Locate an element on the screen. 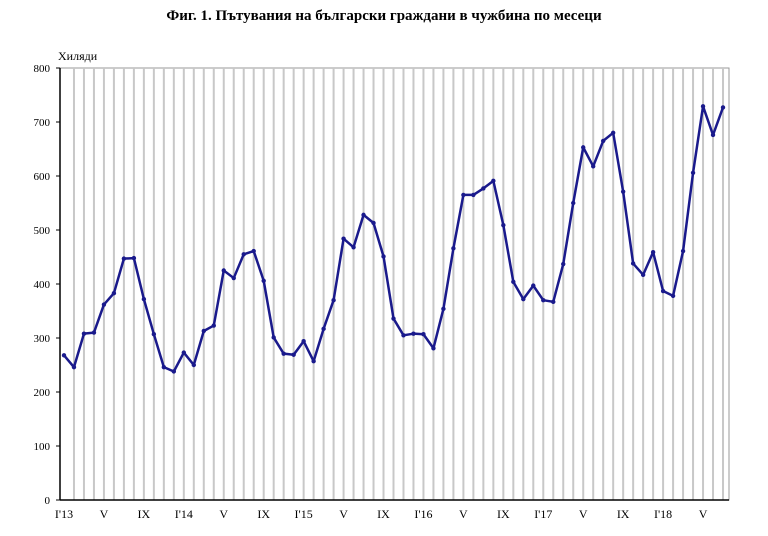 The image size is (768, 536). x-tick-label: I'18 is located at coordinates (663, 514).